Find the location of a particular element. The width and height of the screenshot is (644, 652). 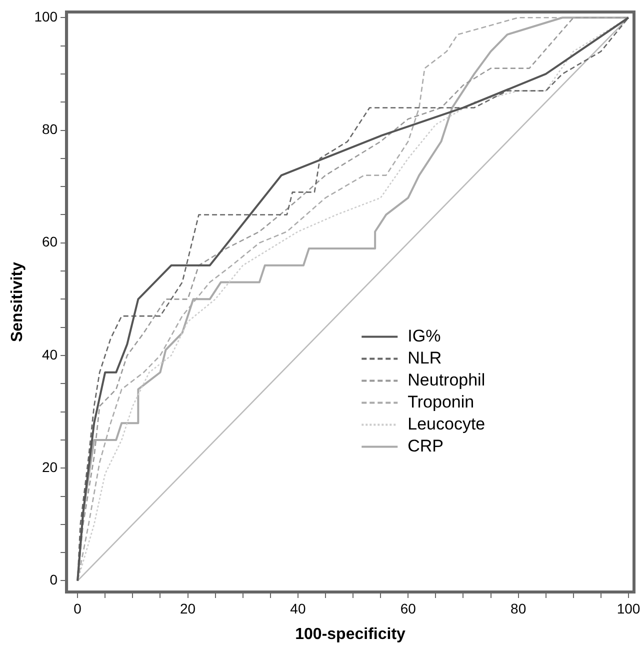

legend-label: Leucocyte is located at coordinates (447, 424).